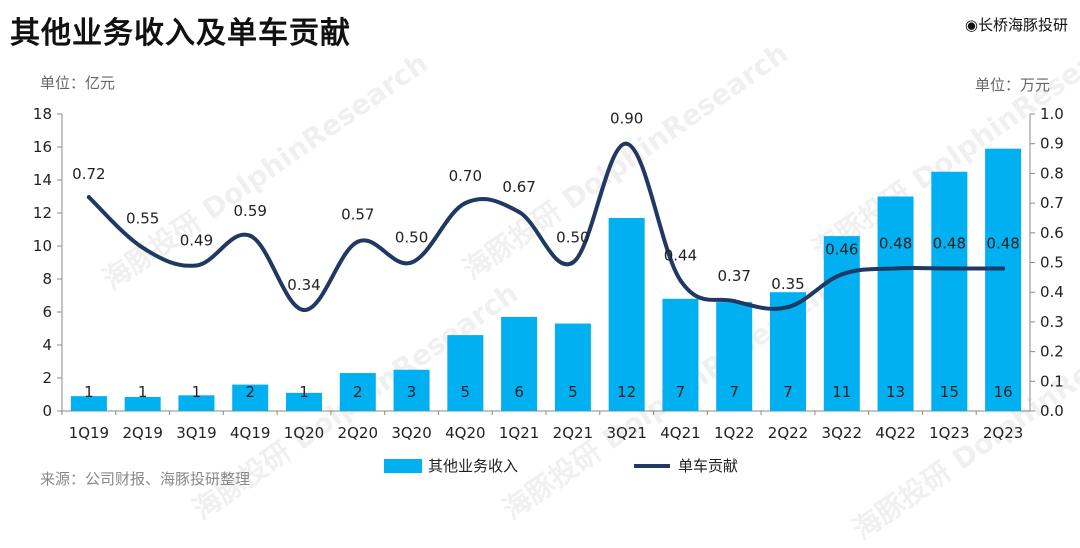  What do you see at coordinates (465, 433) in the screenshot?
I see `x-tick-label: 4Q20` at bounding box center [465, 433].